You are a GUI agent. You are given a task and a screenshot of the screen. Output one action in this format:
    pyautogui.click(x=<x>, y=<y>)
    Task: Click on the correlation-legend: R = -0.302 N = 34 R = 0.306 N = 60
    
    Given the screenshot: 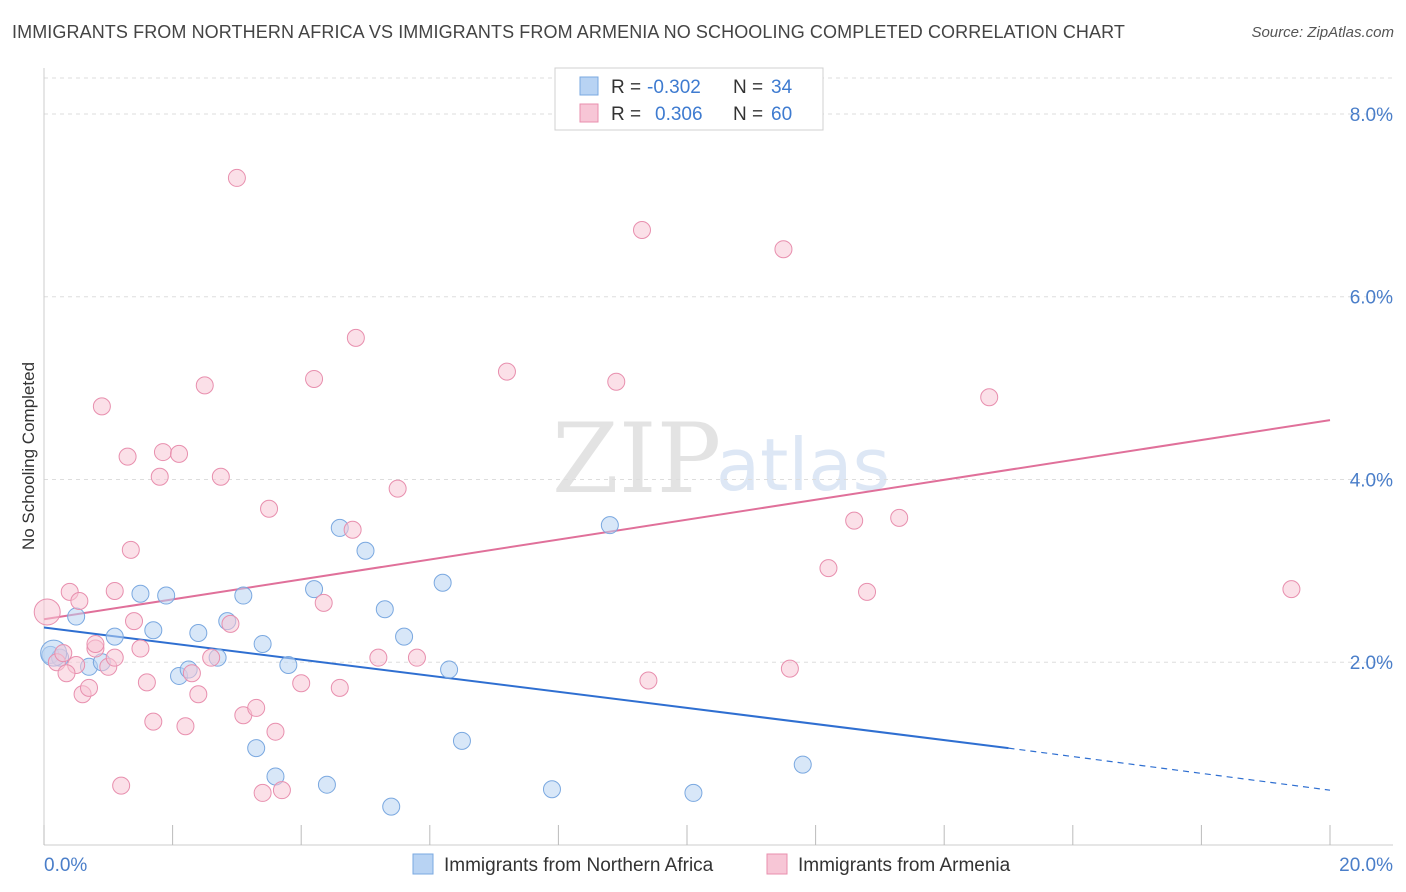 What is the action you would take?
    pyautogui.click(x=689, y=99)
    